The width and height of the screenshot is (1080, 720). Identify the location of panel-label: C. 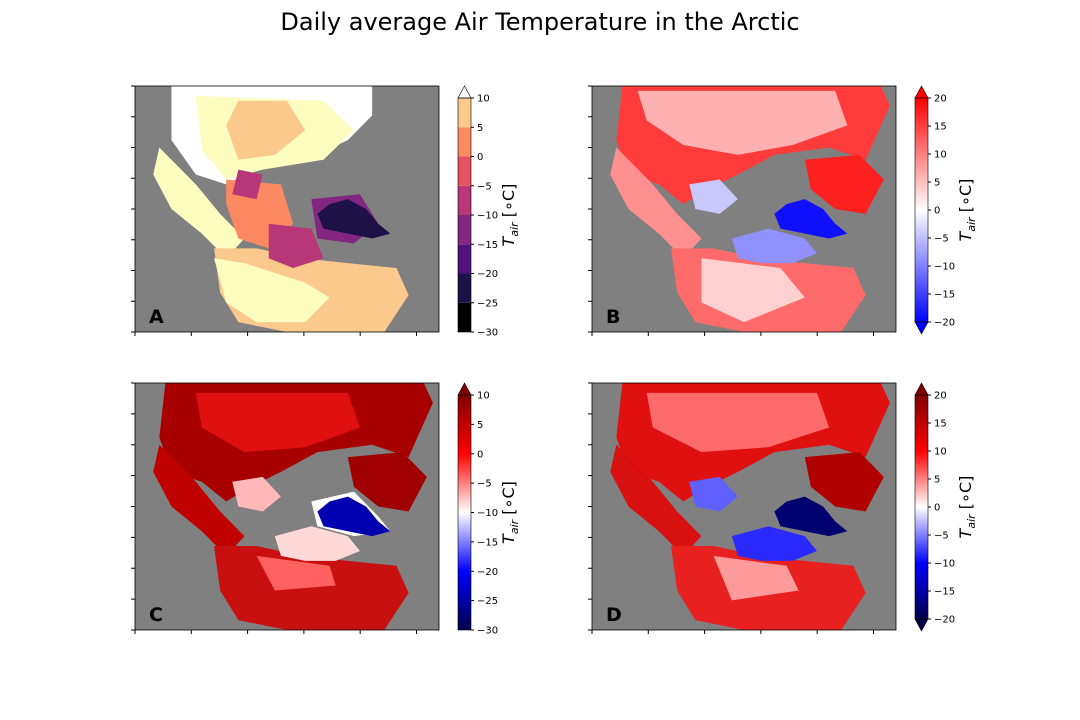
(156, 615).